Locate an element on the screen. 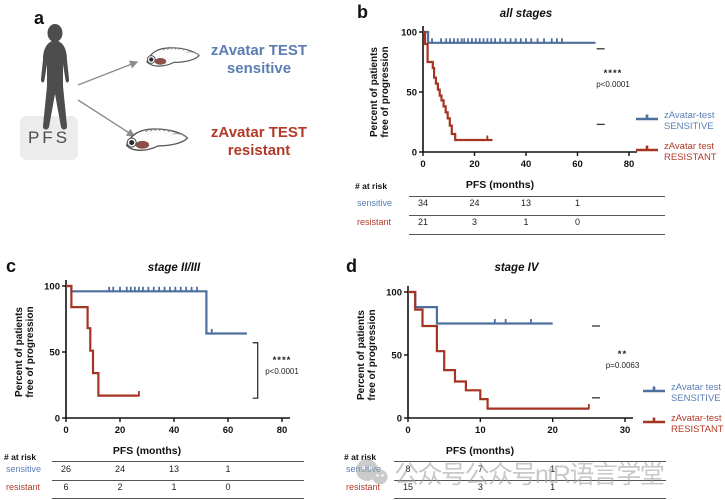 This screenshot has height=500, width=725. sensitive-branch-label: zAvatar TEST sensitive is located at coordinates (259, 59).